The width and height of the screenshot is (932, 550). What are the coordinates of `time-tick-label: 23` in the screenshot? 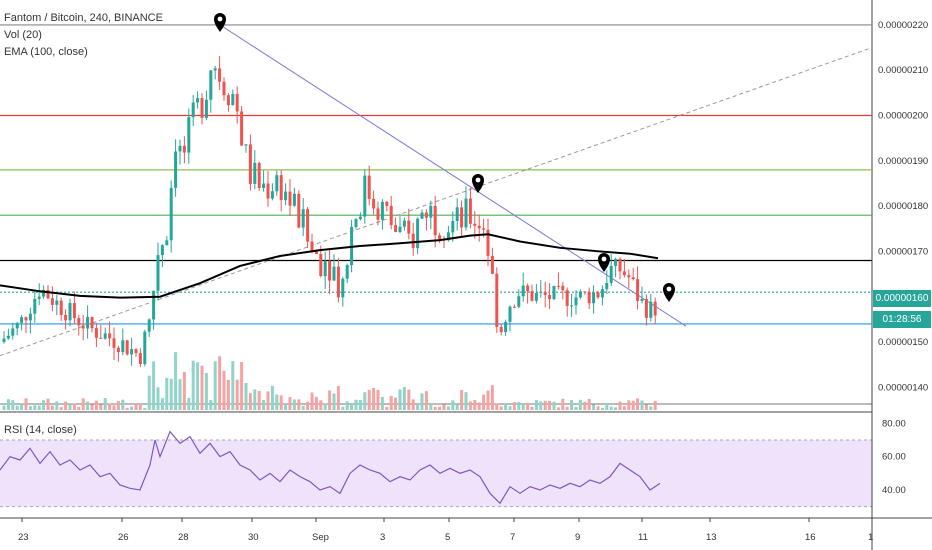 It's located at (23, 537).